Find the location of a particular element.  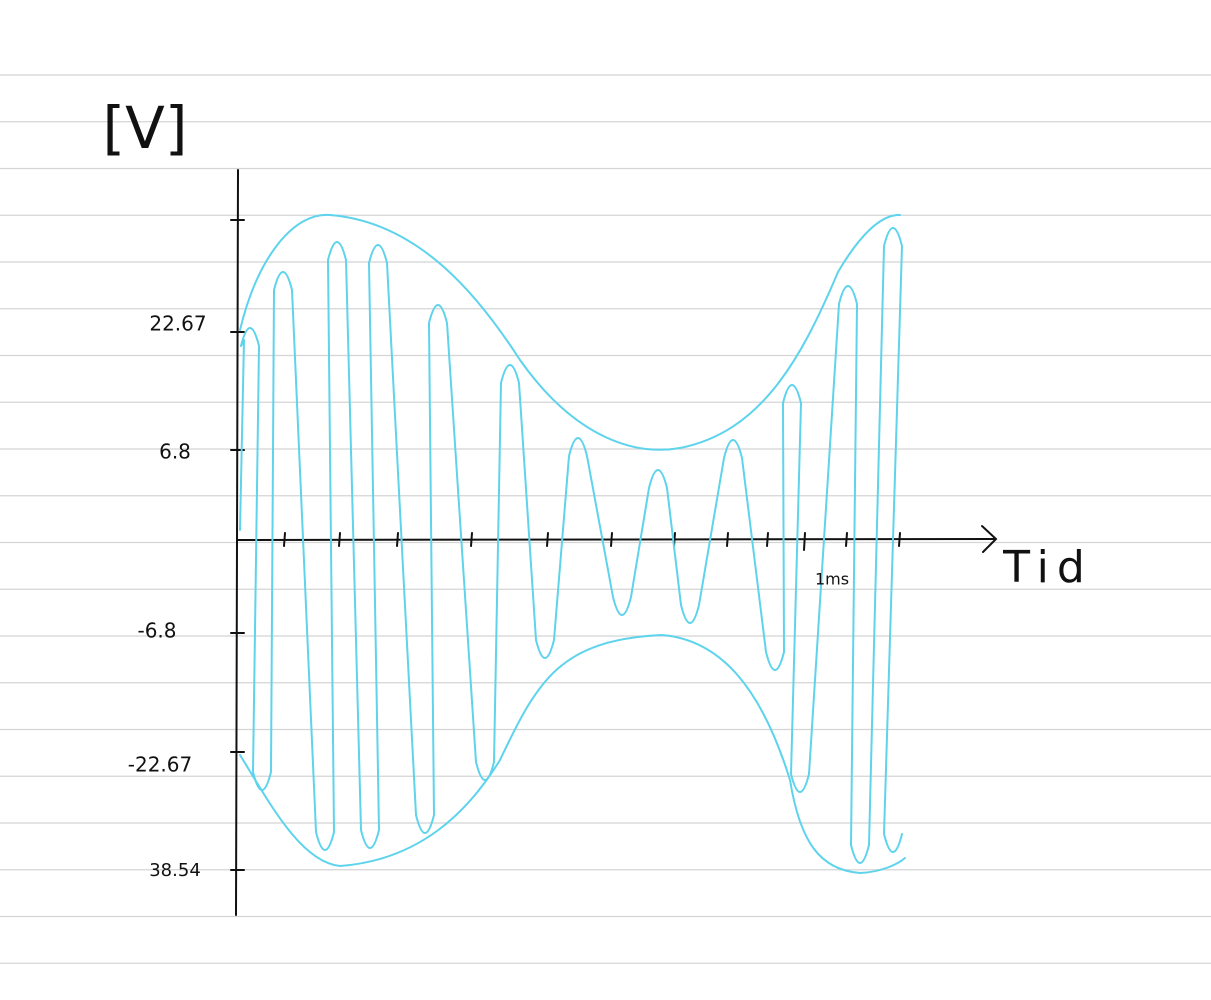

y-tick-label: 38.54 is located at coordinates (175, 870).